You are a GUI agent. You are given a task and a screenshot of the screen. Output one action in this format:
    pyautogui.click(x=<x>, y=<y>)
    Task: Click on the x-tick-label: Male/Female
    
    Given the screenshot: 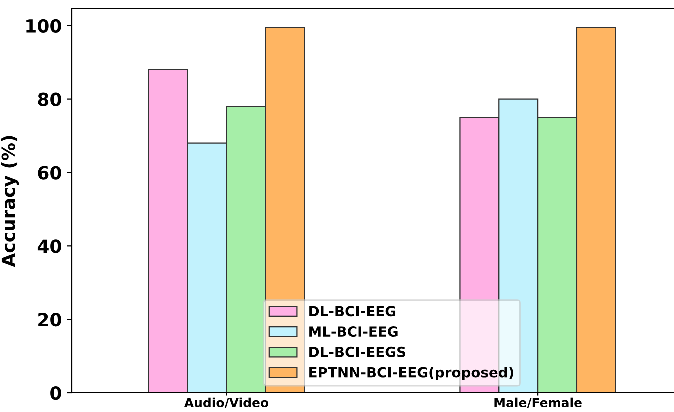 What is the action you would take?
    pyautogui.click(x=538, y=403)
    